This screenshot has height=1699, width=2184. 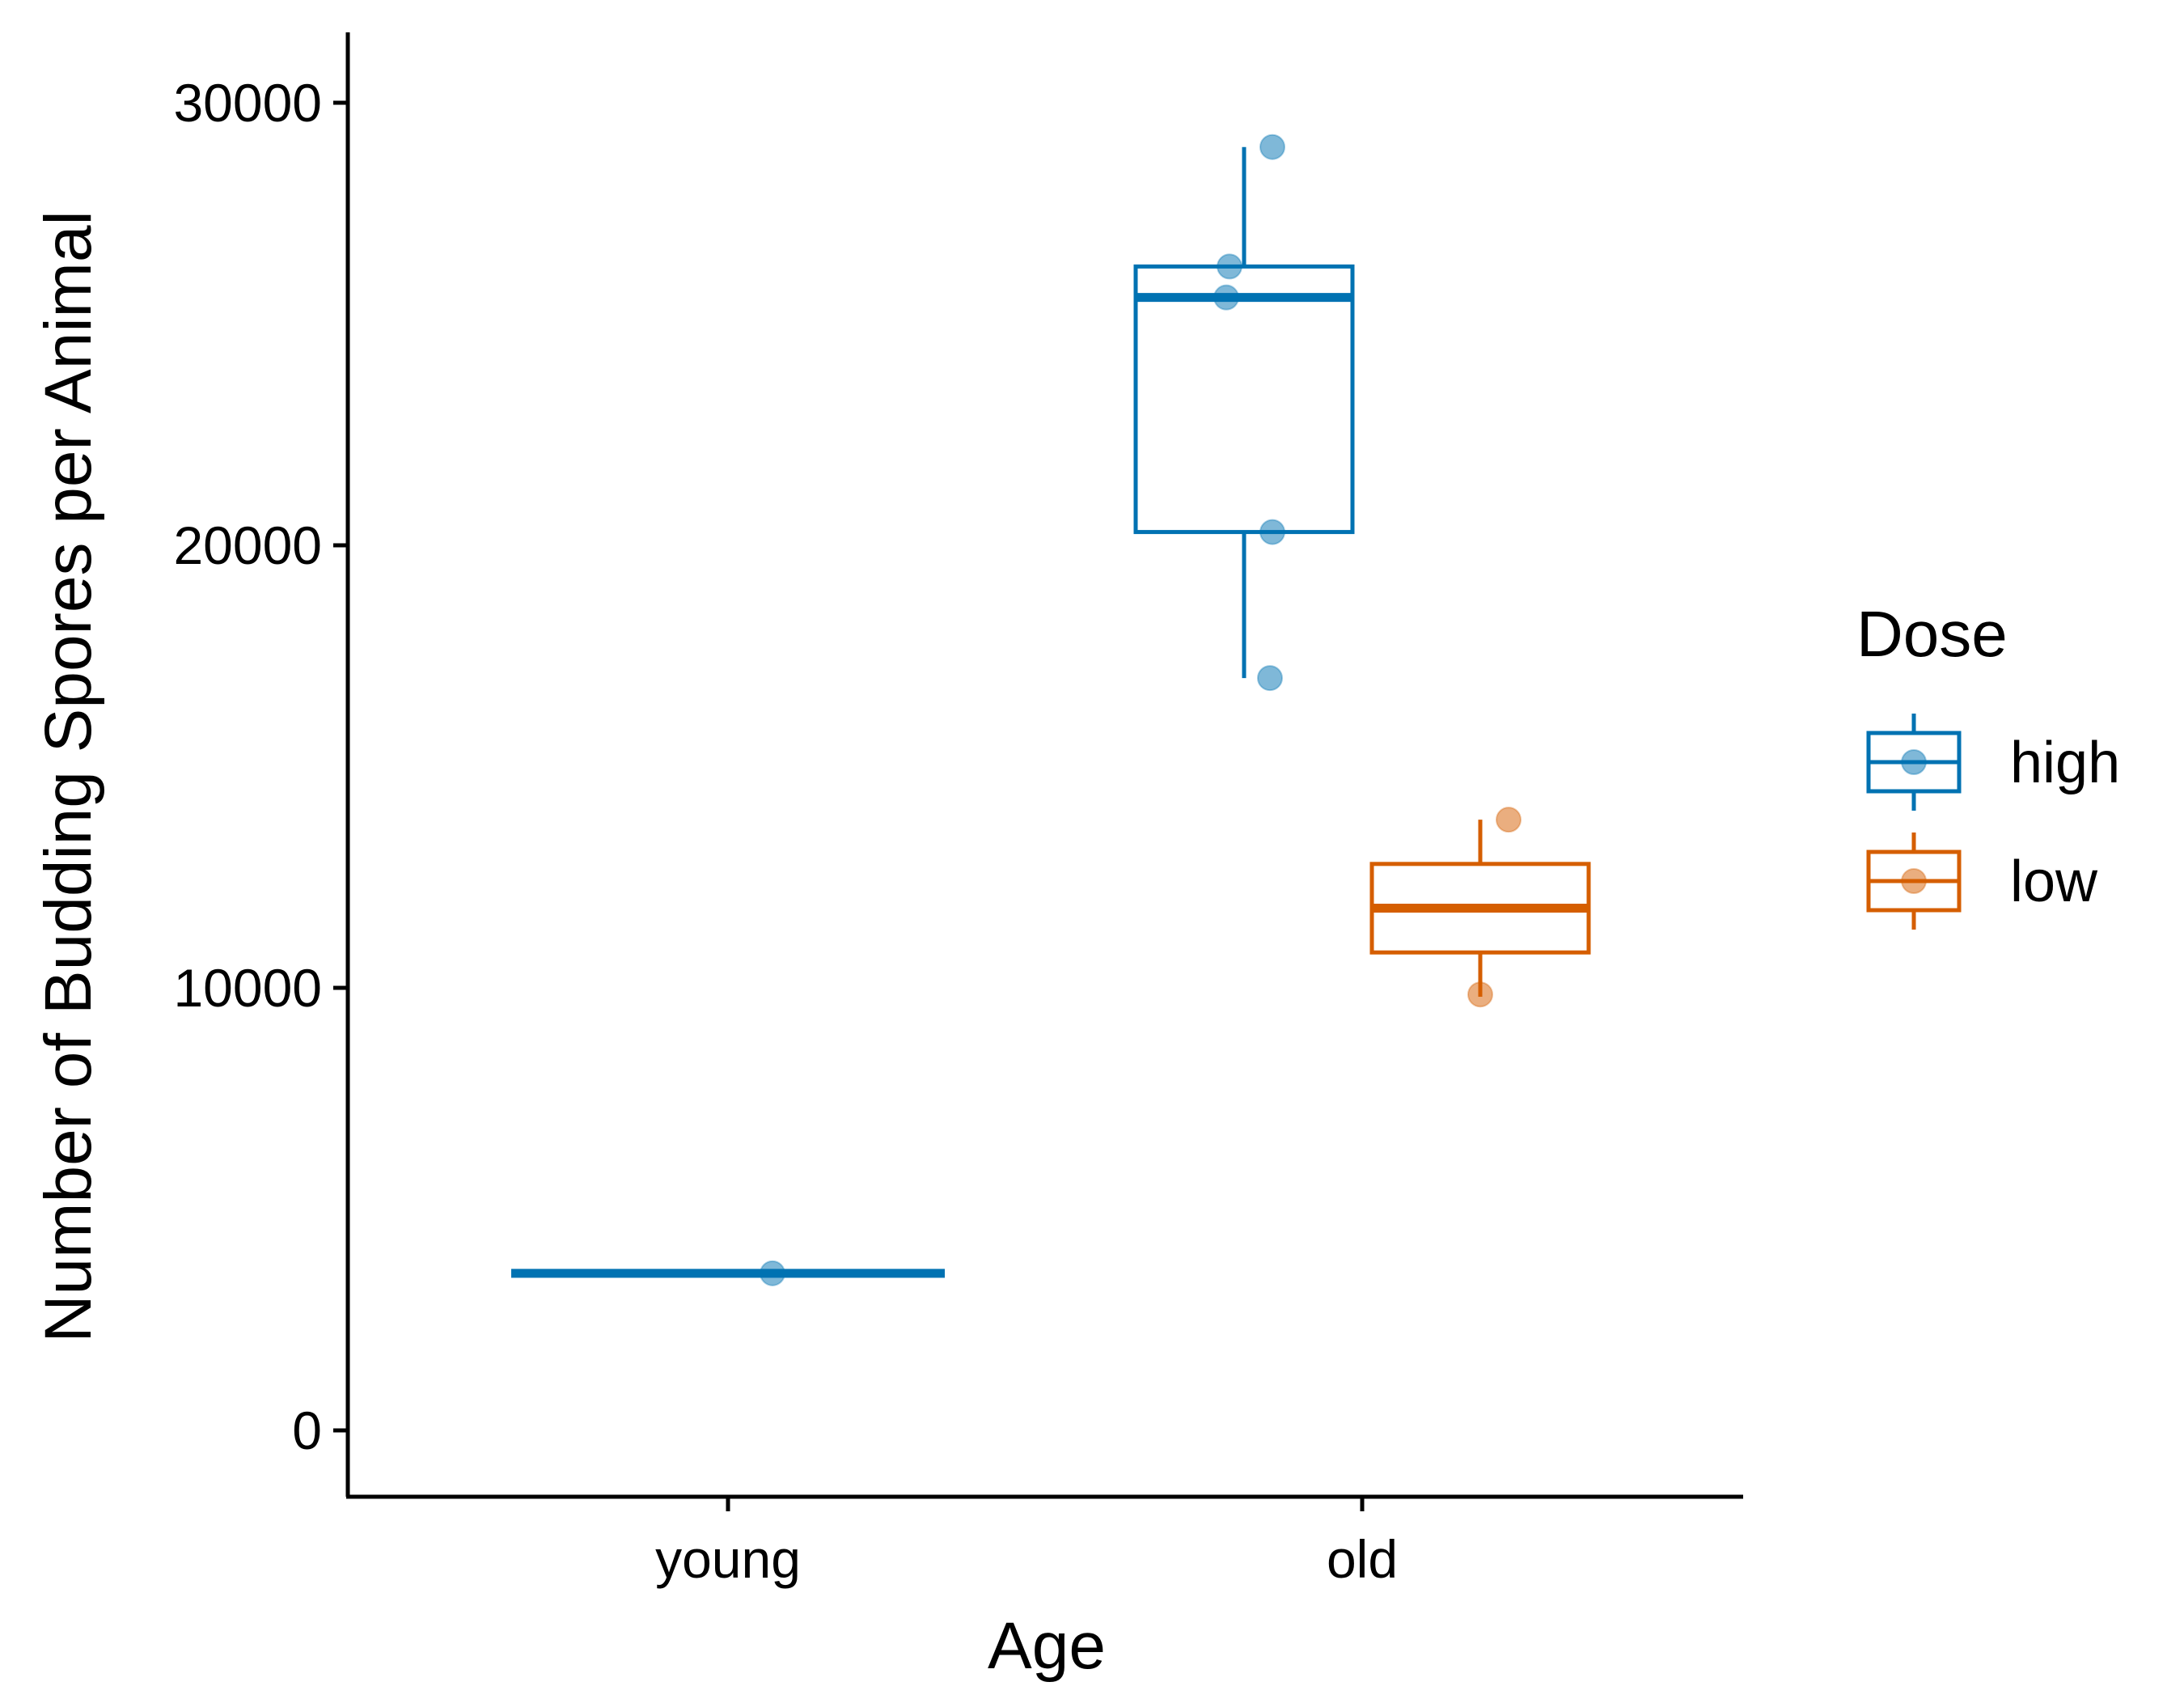 What do you see at coordinates (307, 1430) in the screenshot?
I see `y-tick-label: 0` at bounding box center [307, 1430].